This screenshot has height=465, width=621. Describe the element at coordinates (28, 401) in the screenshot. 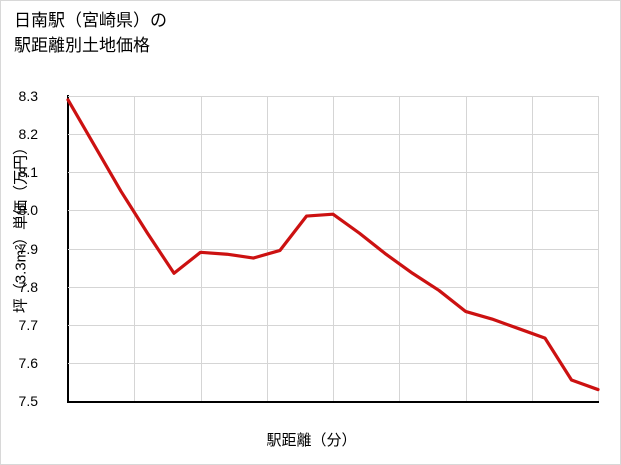

I see `y-tick-label: 7.5` at that location.